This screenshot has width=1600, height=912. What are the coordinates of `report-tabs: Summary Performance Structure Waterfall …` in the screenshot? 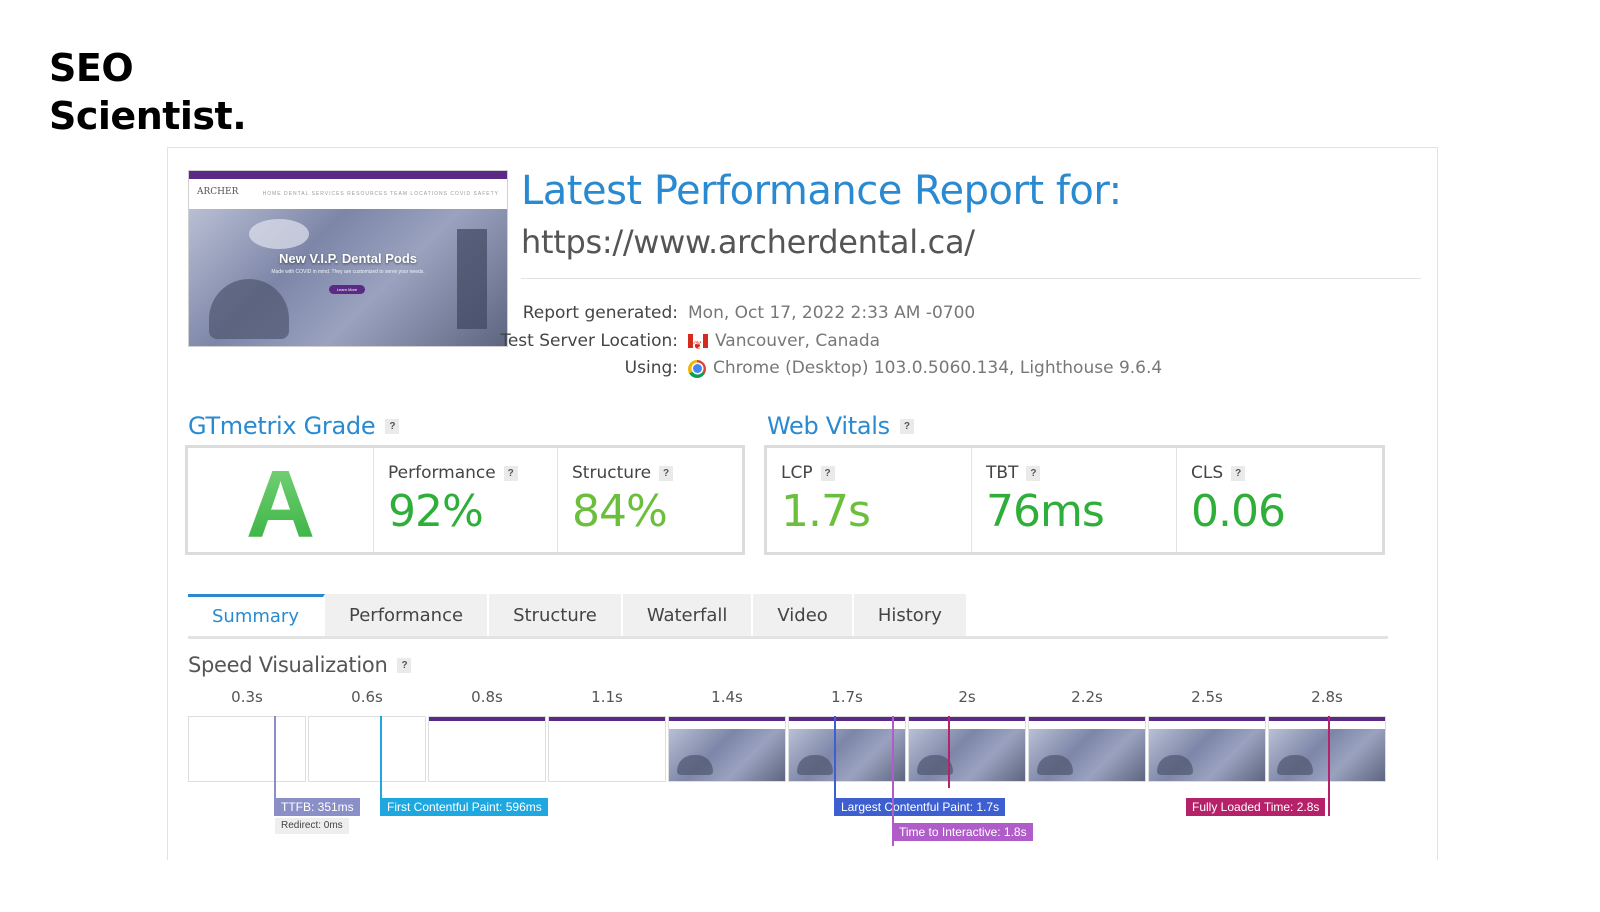 It's located at (788, 616).